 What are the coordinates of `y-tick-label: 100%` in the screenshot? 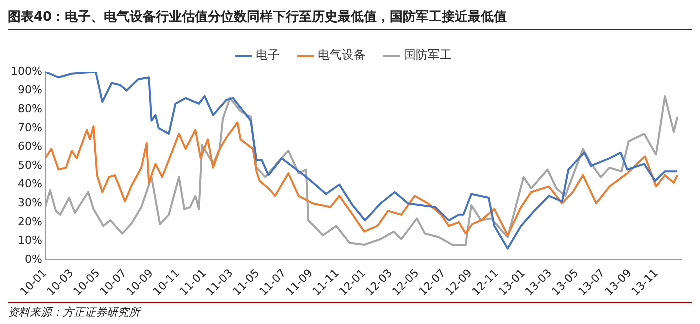 It's located at (26, 71).